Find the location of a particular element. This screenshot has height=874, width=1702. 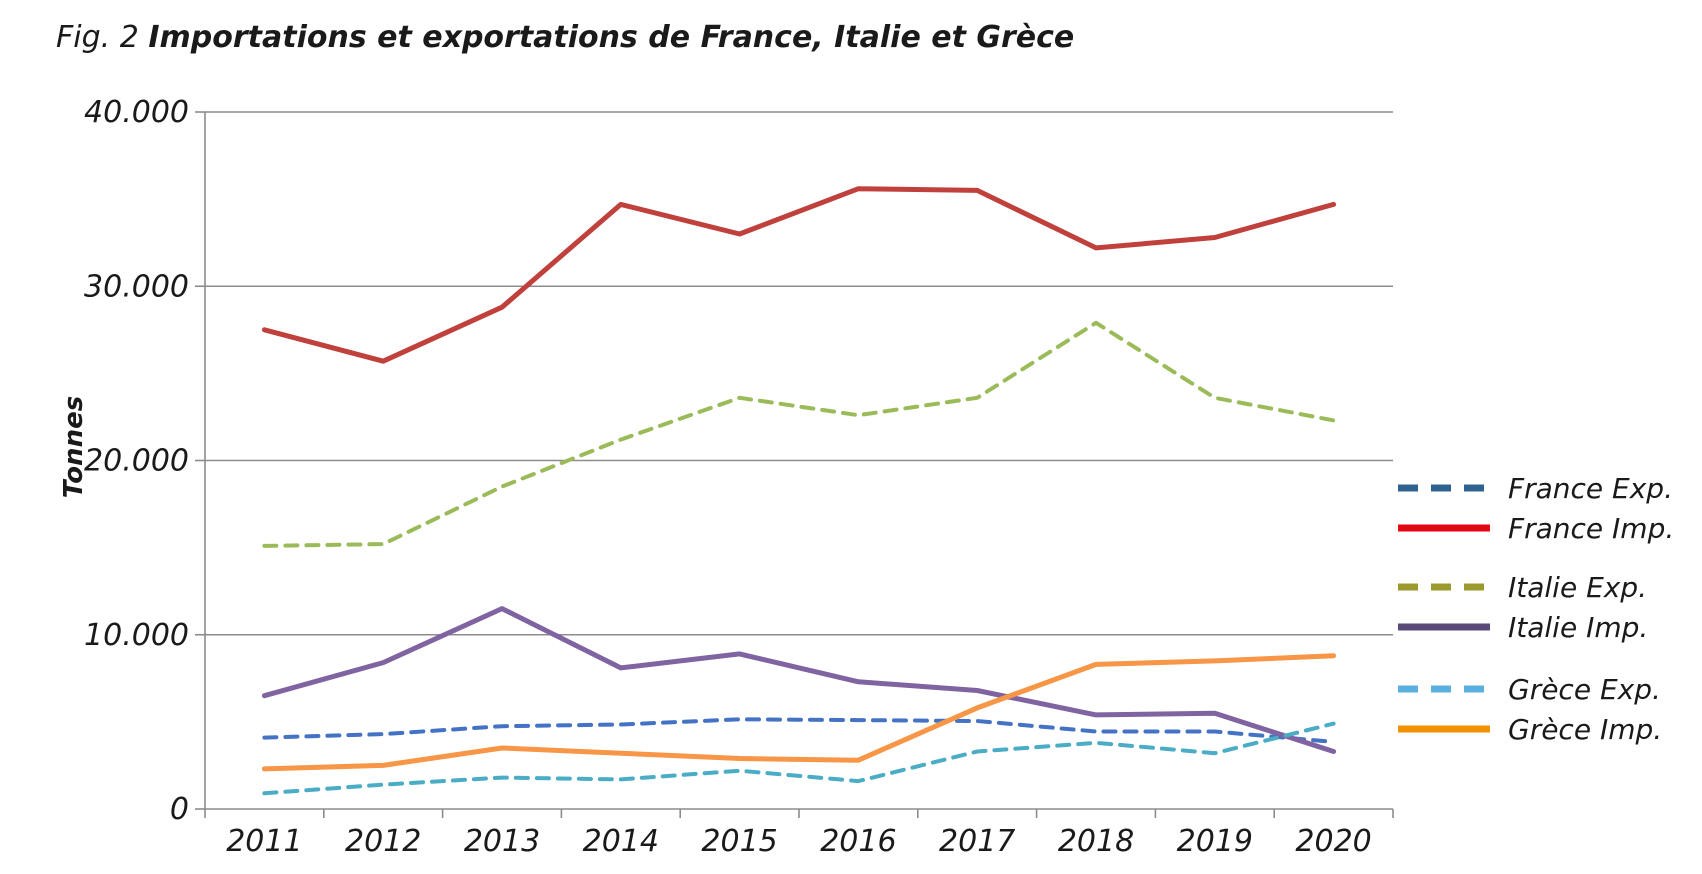

legend-label: France Exp. is located at coordinates (1590, 488).